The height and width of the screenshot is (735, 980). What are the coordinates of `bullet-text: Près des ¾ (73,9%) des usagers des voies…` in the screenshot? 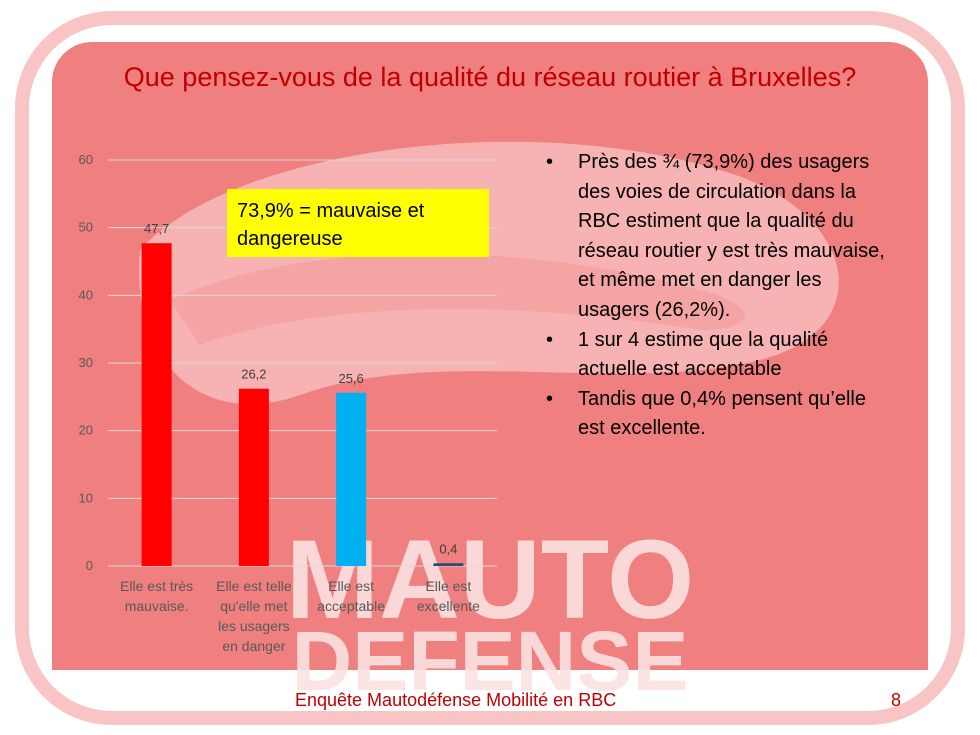 It's located at (731, 236).